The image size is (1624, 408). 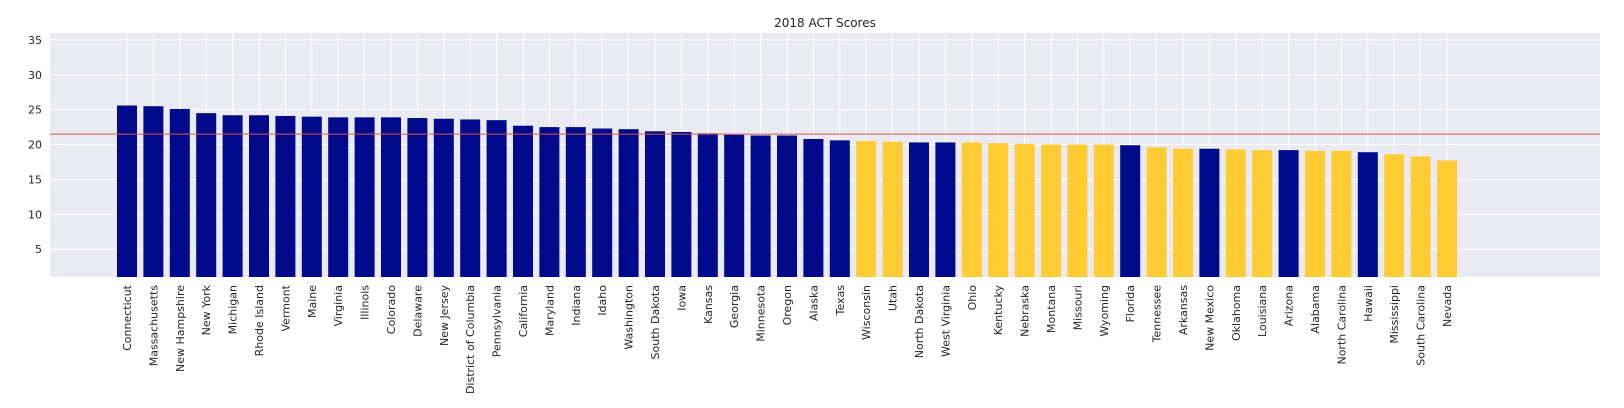 I want to click on bar-pennsylvania, so click(x=496, y=199).